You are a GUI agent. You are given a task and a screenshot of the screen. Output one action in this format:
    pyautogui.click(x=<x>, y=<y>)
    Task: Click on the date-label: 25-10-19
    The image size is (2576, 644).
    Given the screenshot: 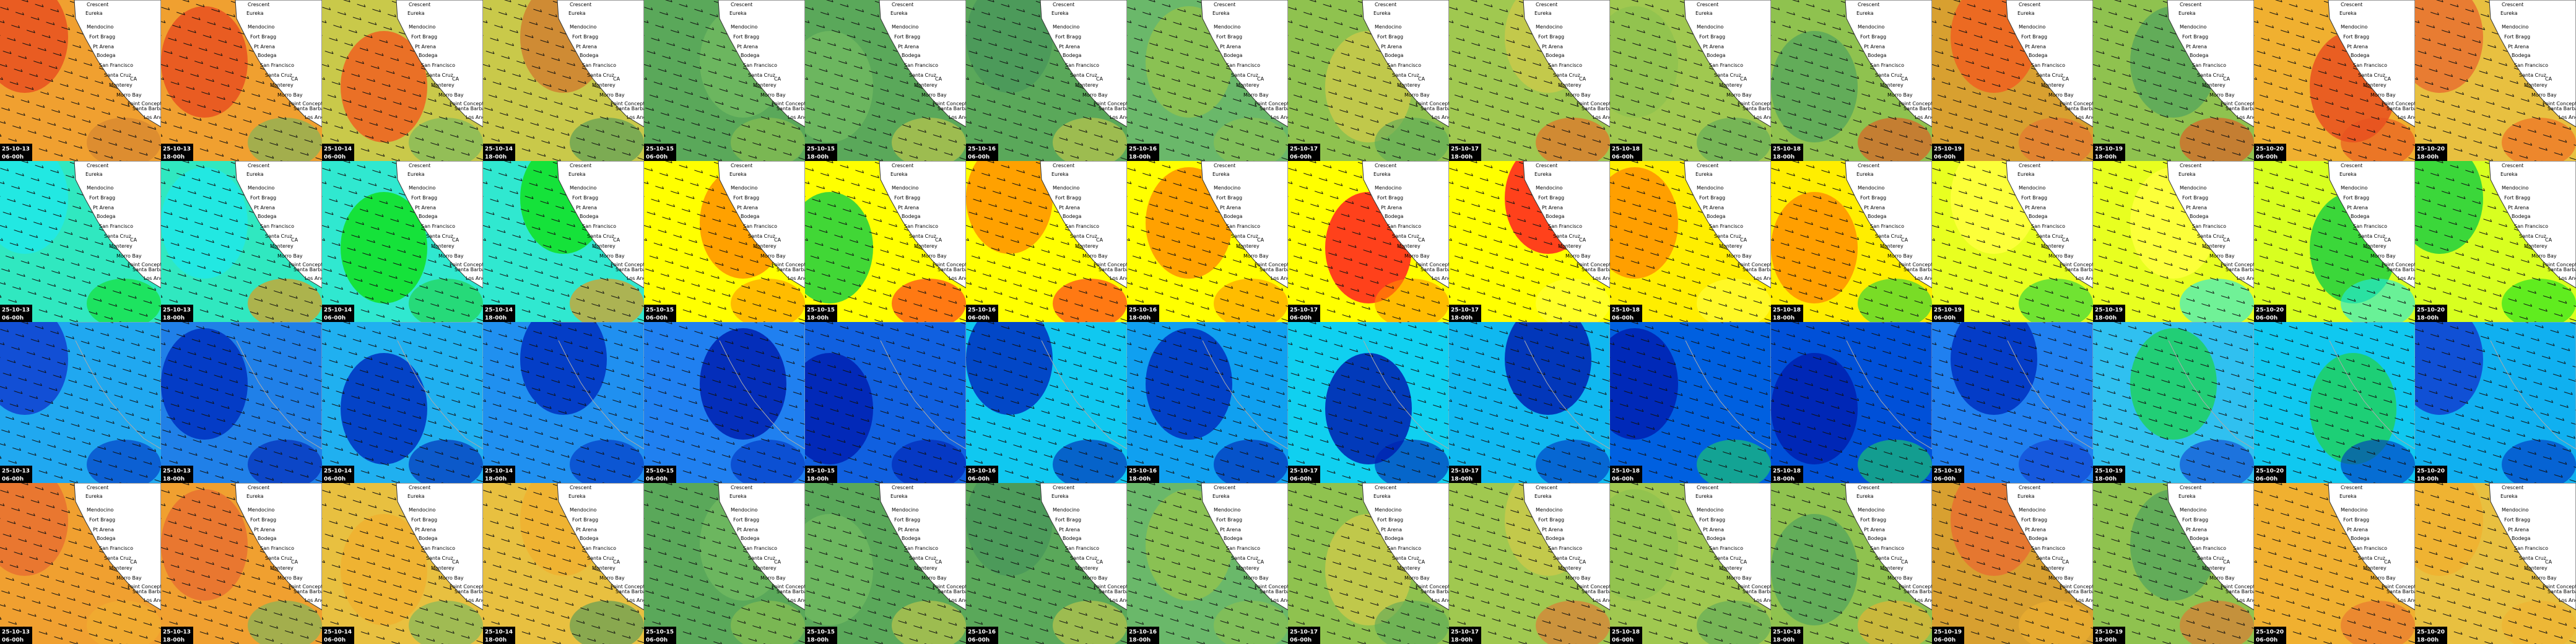 What is the action you would take?
    pyautogui.click(x=2109, y=632)
    